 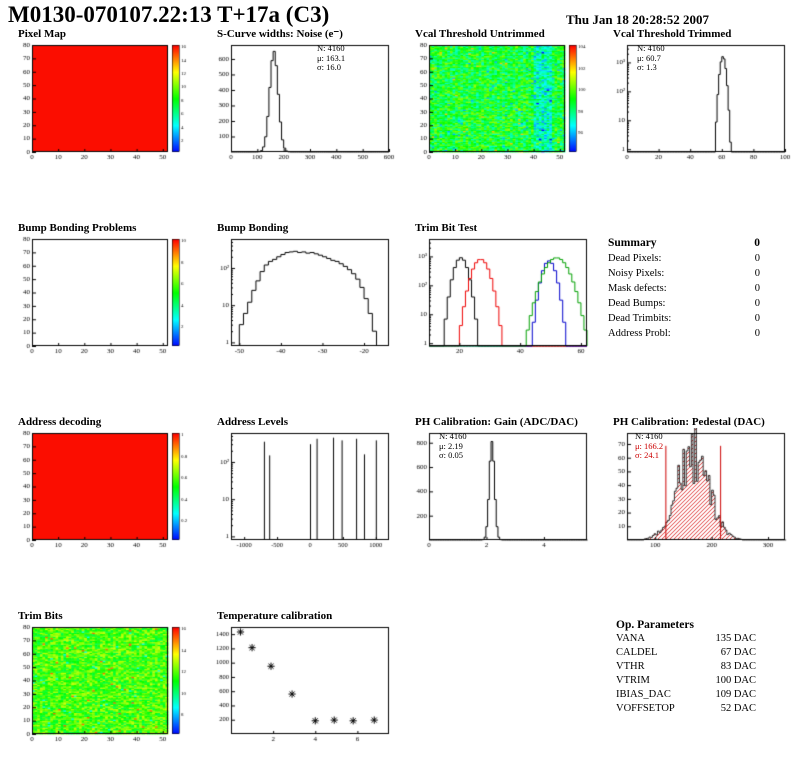 I want to click on panel-vcal-untrimmed: Vcal Threshold Untrimmed, so click(x=499, y=99).